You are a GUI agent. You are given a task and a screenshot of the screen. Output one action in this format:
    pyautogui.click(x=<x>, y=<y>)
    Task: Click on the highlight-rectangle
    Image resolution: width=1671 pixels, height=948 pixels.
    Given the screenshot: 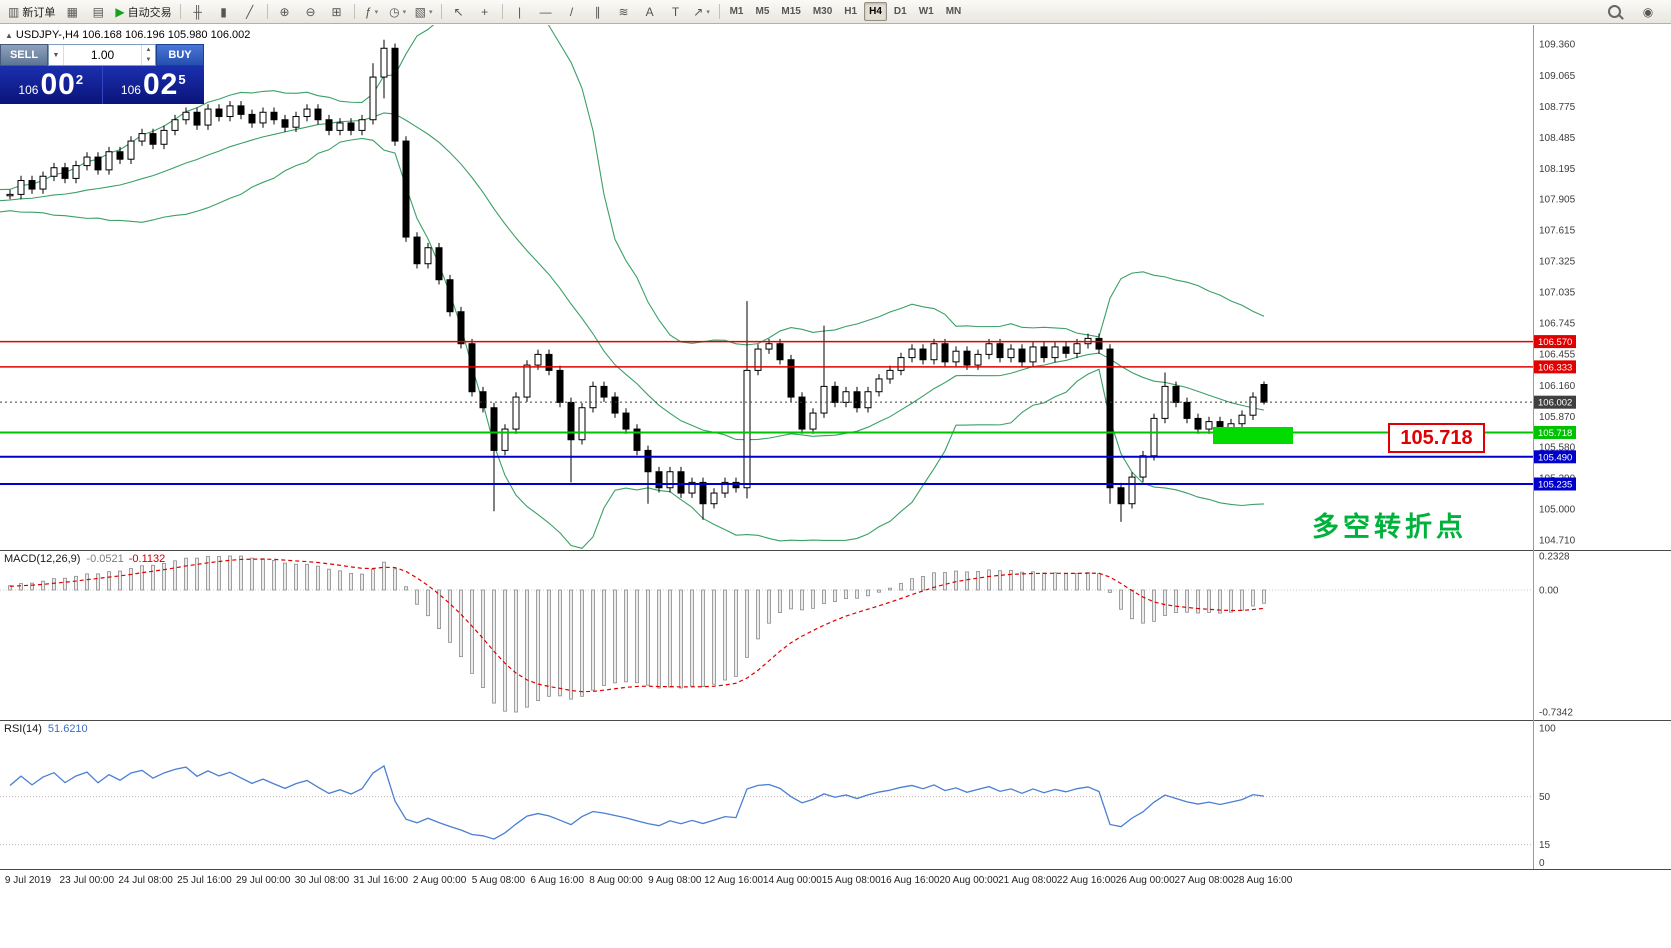 What is the action you would take?
    pyautogui.click(x=1253, y=435)
    